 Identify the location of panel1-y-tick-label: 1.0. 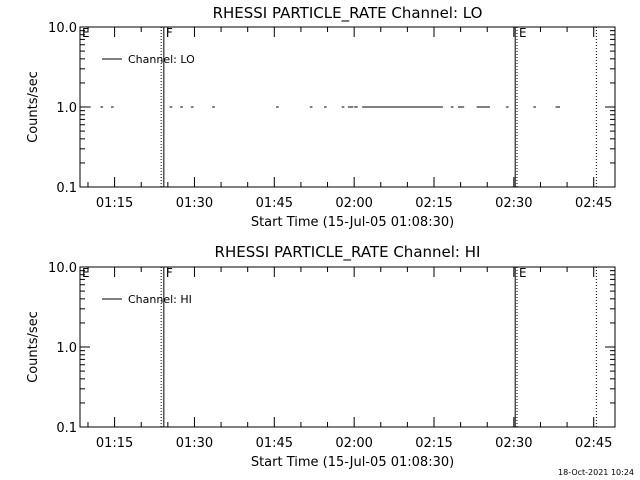
(66, 108).